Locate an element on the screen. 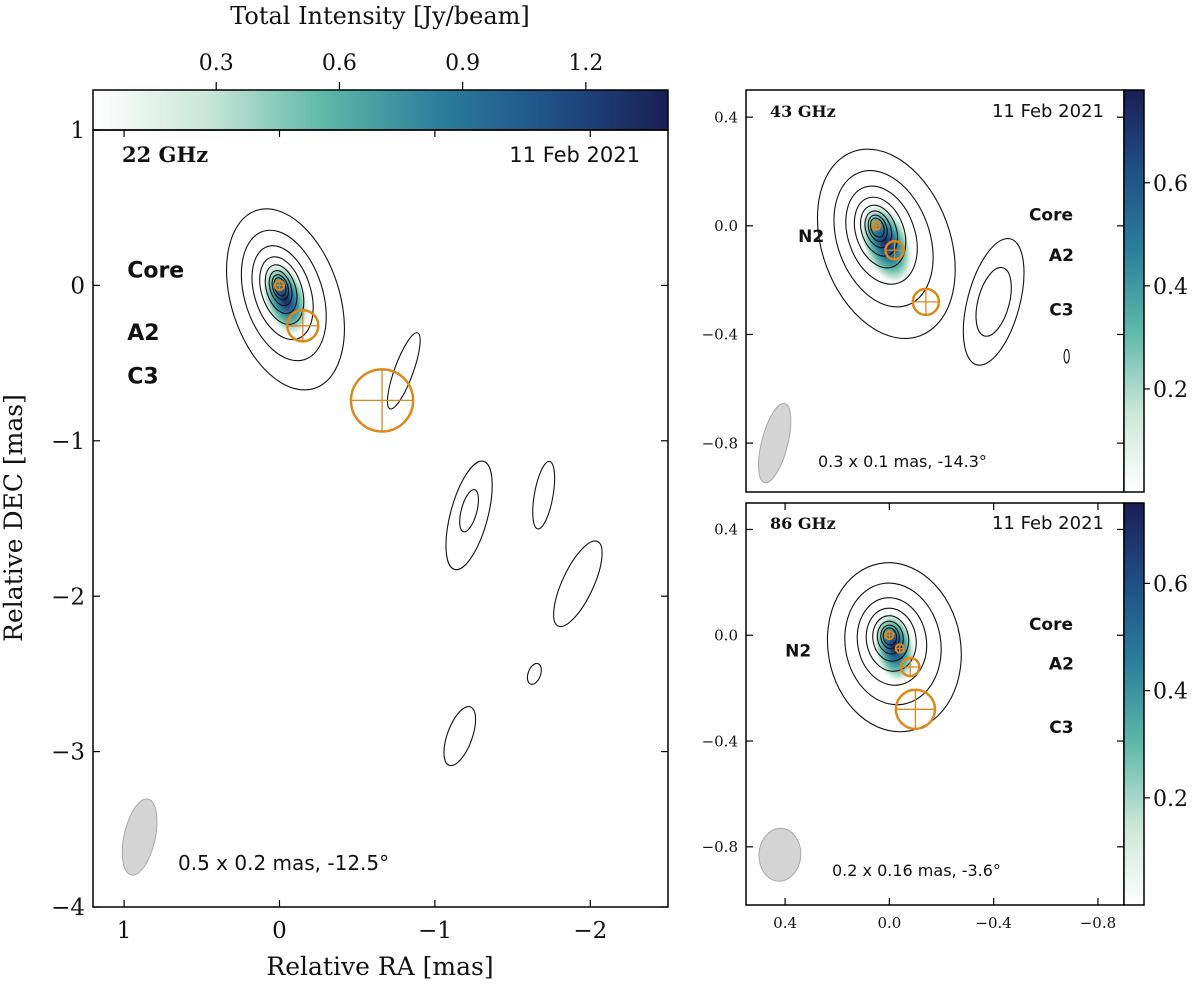 This screenshot has width=1200, height=986. x-tick-label: −2 is located at coordinates (590, 931).